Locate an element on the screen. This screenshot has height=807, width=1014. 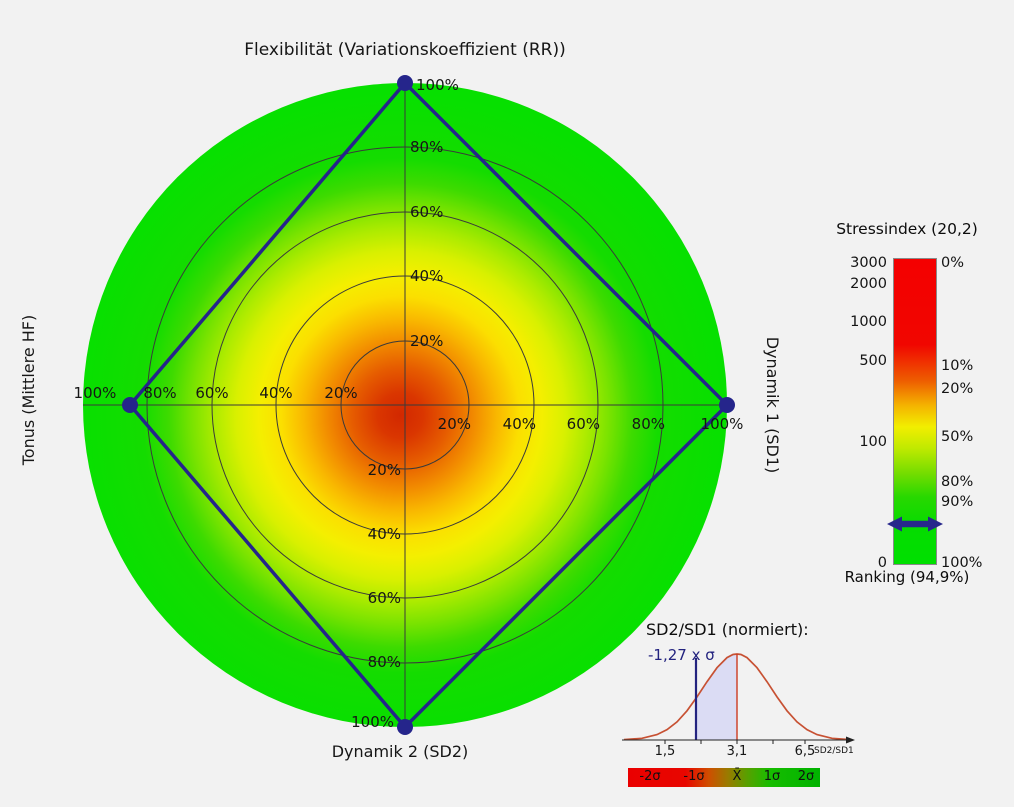
ranking-label: Ranking (94,9%) is located at coordinates (907, 577).